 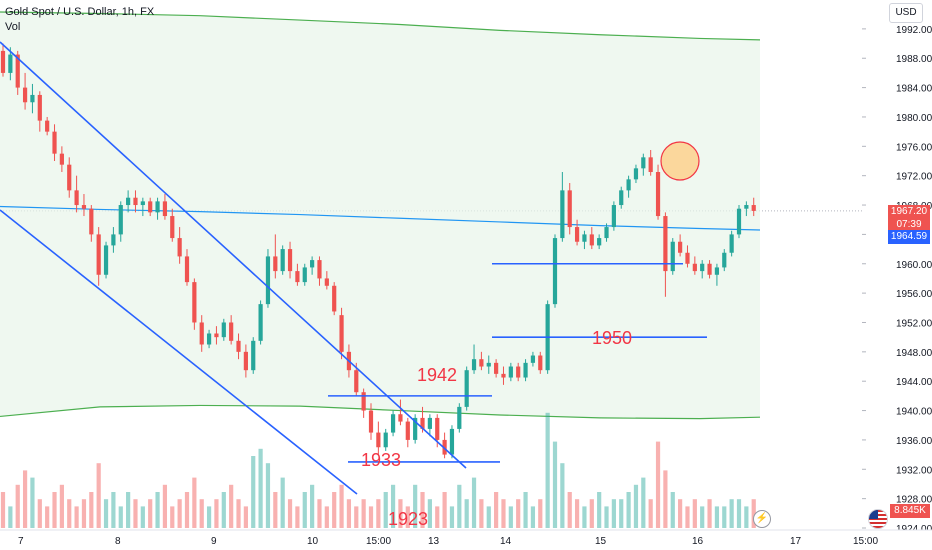 I want to click on ma-price-badge: 1964.59, so click(x=909, y=237).